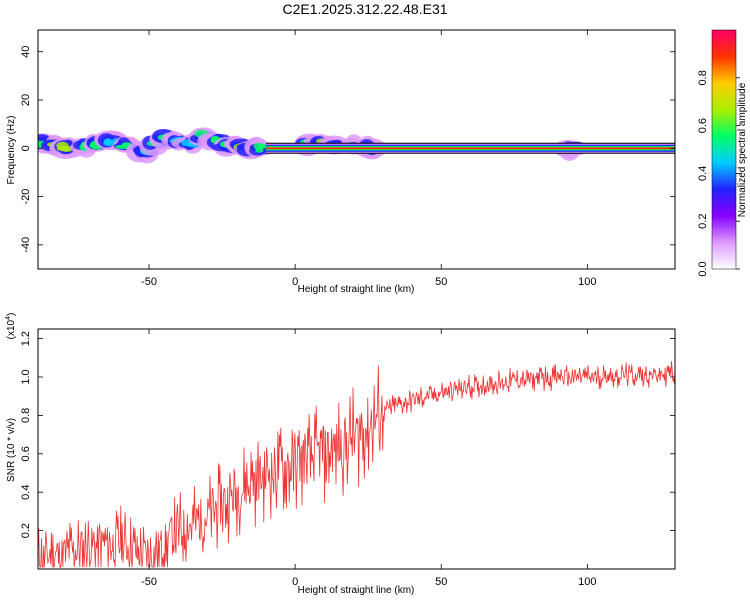  What do you see at coordinates (11, 450) in the screenshot?
I see `snr-ylabel: SNR (10 * v/v)` at bounding box center [11, 450].